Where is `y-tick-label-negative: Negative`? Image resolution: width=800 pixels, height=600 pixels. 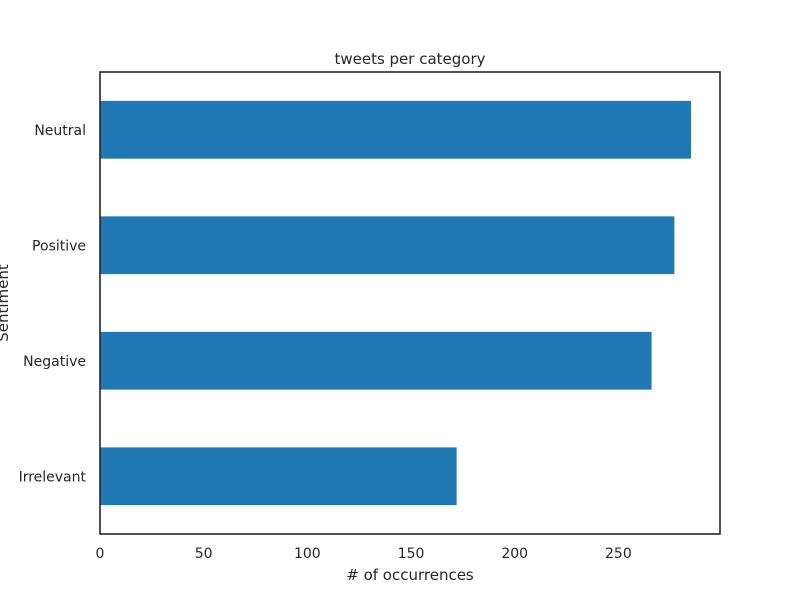 y-tick-label-negative: Negative is located at coordinates (54, 362).